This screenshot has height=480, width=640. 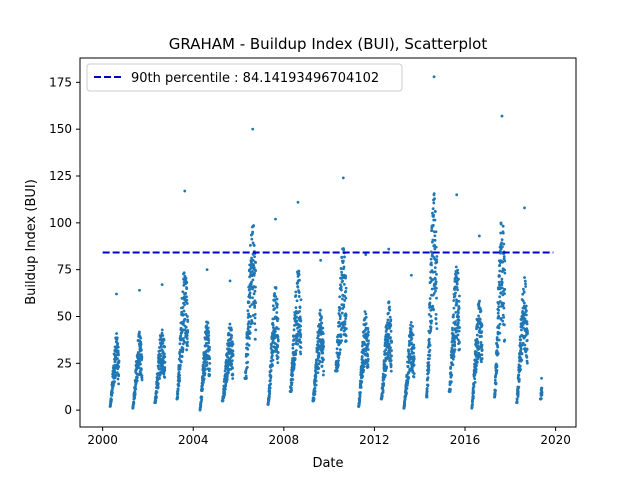 I want to click on y-tick-label: 150, so click(x=60, y=129).